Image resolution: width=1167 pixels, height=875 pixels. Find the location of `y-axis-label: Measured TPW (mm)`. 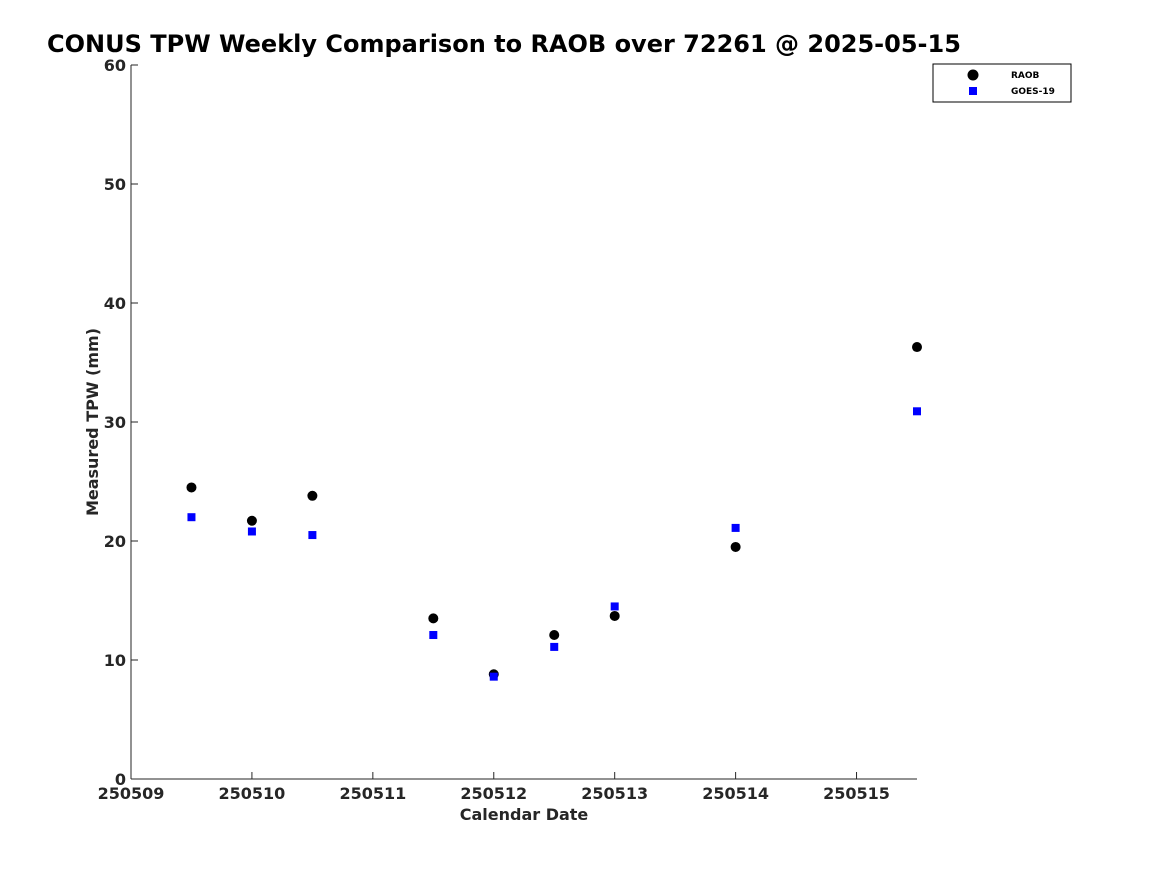

y-axis-label: Measured TPW (mm) is located at coordinates (92, 422).